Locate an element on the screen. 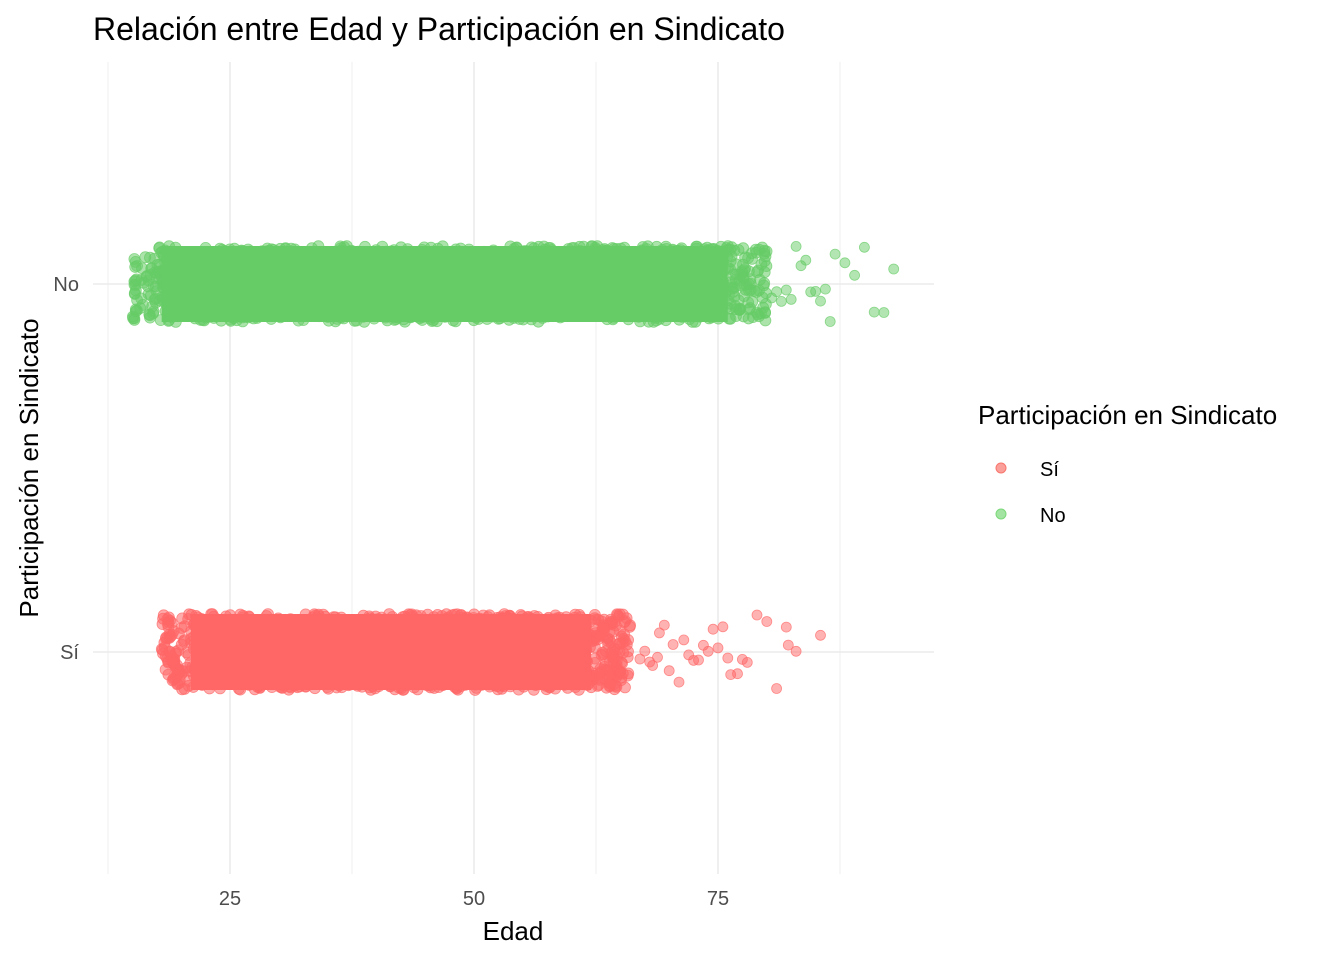 The height and width of the screenshot is (960, 1344). series-si is located at coordinates (490, 652).